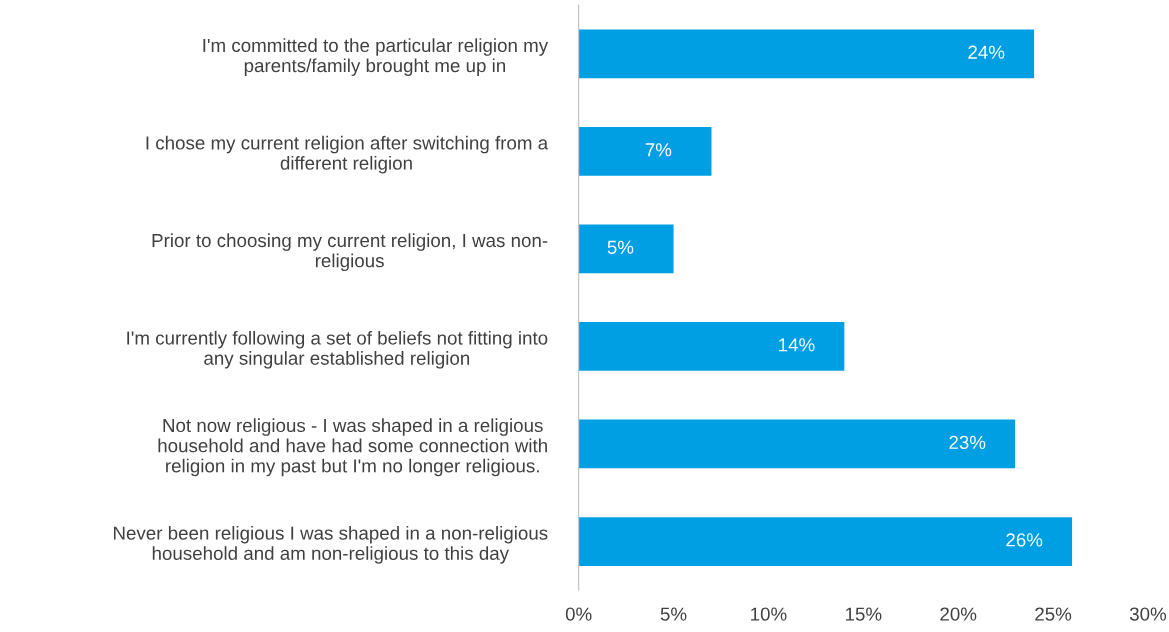 The width and height of the screenshot is (1169, 632). What do you see at coordinates (1053, 614) in the screenshot?
I see `x-tick-label: 25%` at bounding box center [1053, 614].